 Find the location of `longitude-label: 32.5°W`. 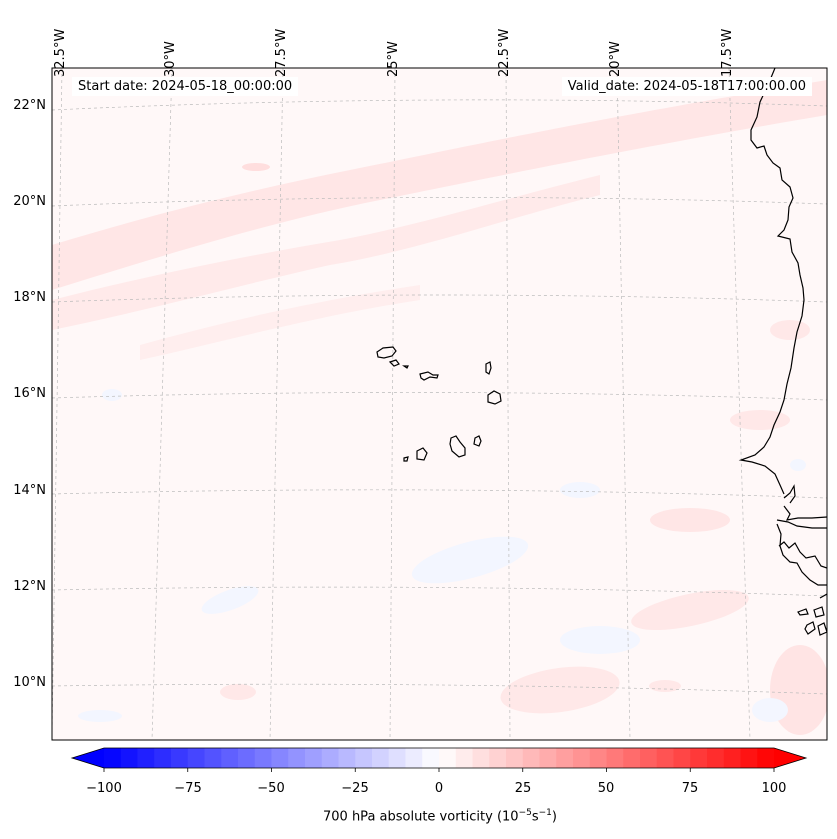

longitude-label: 32.5°W is located at coordinates (60, 52).